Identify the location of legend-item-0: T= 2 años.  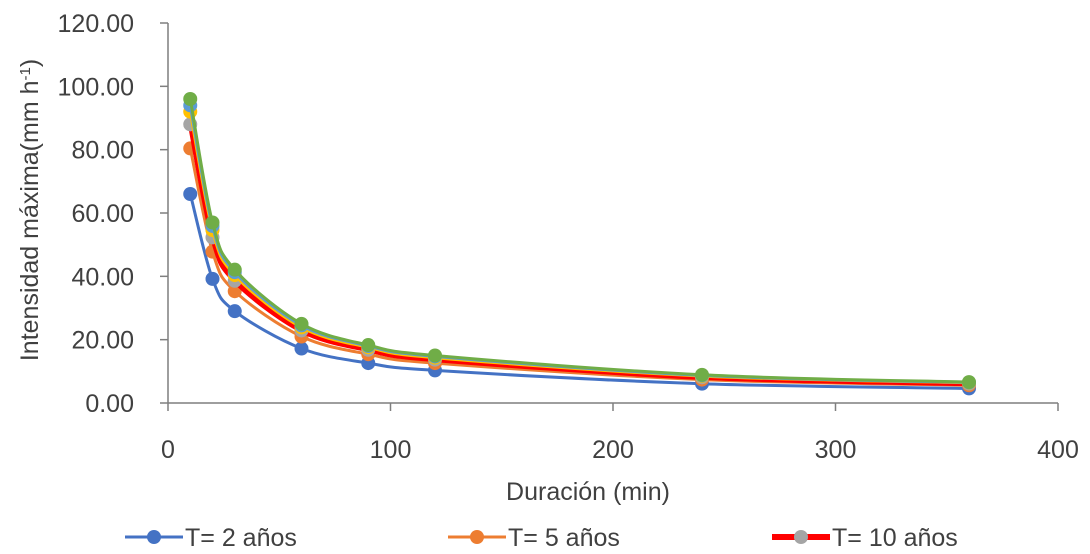
(211, 538).